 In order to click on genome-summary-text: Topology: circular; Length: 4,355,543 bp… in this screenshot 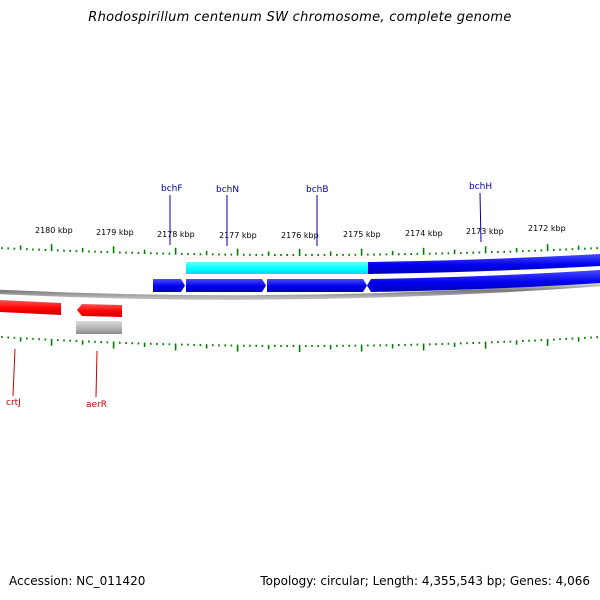, I will do `click(425, 581)`.